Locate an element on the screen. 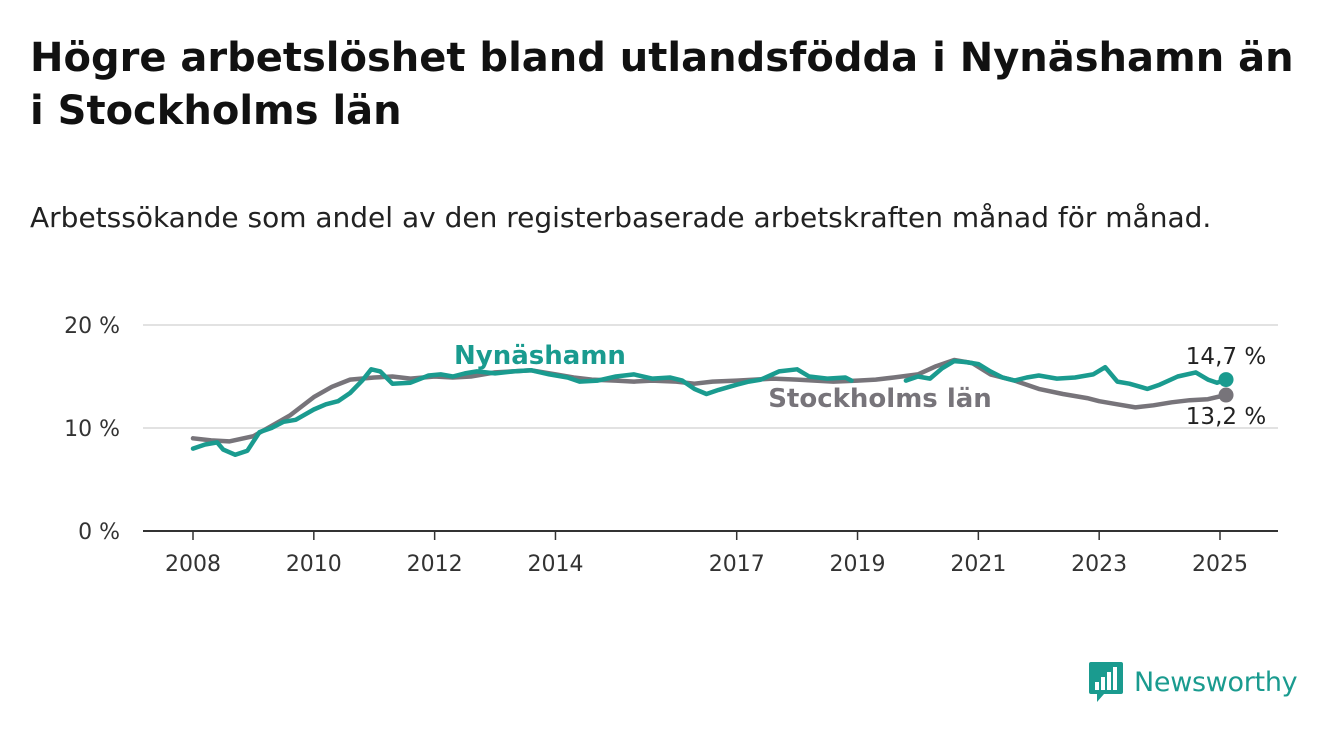  x-tick-label: 2021 is located at coordinates (978, 564).